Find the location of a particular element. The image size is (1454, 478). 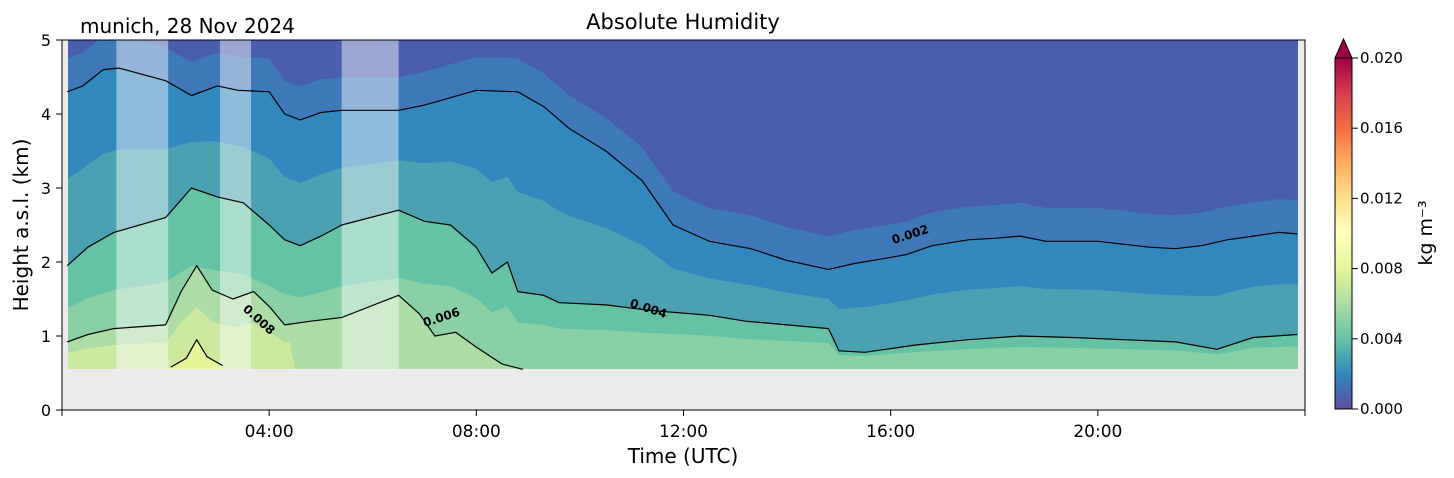

x-tick-label: 08:00 is located at coordinates (476, 432).